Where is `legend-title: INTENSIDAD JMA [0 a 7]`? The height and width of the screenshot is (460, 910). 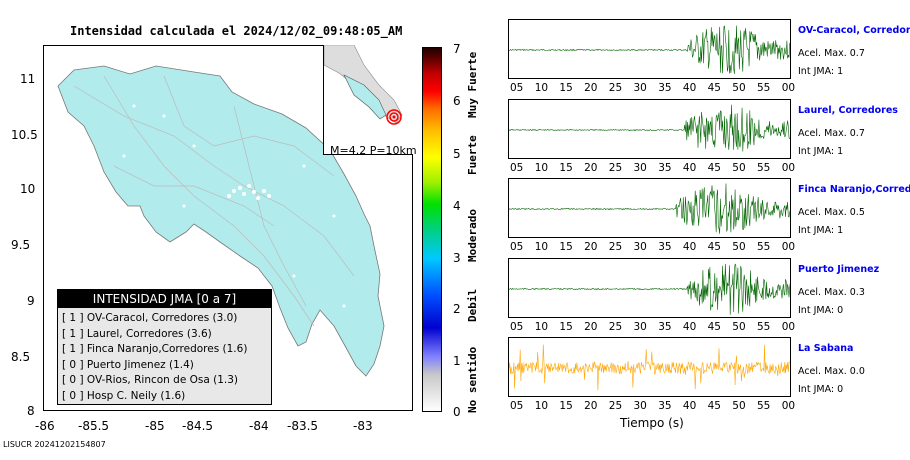
legend-title: INTENSIDAD JMA [0 a 7] is located at coordinates (164, 299).